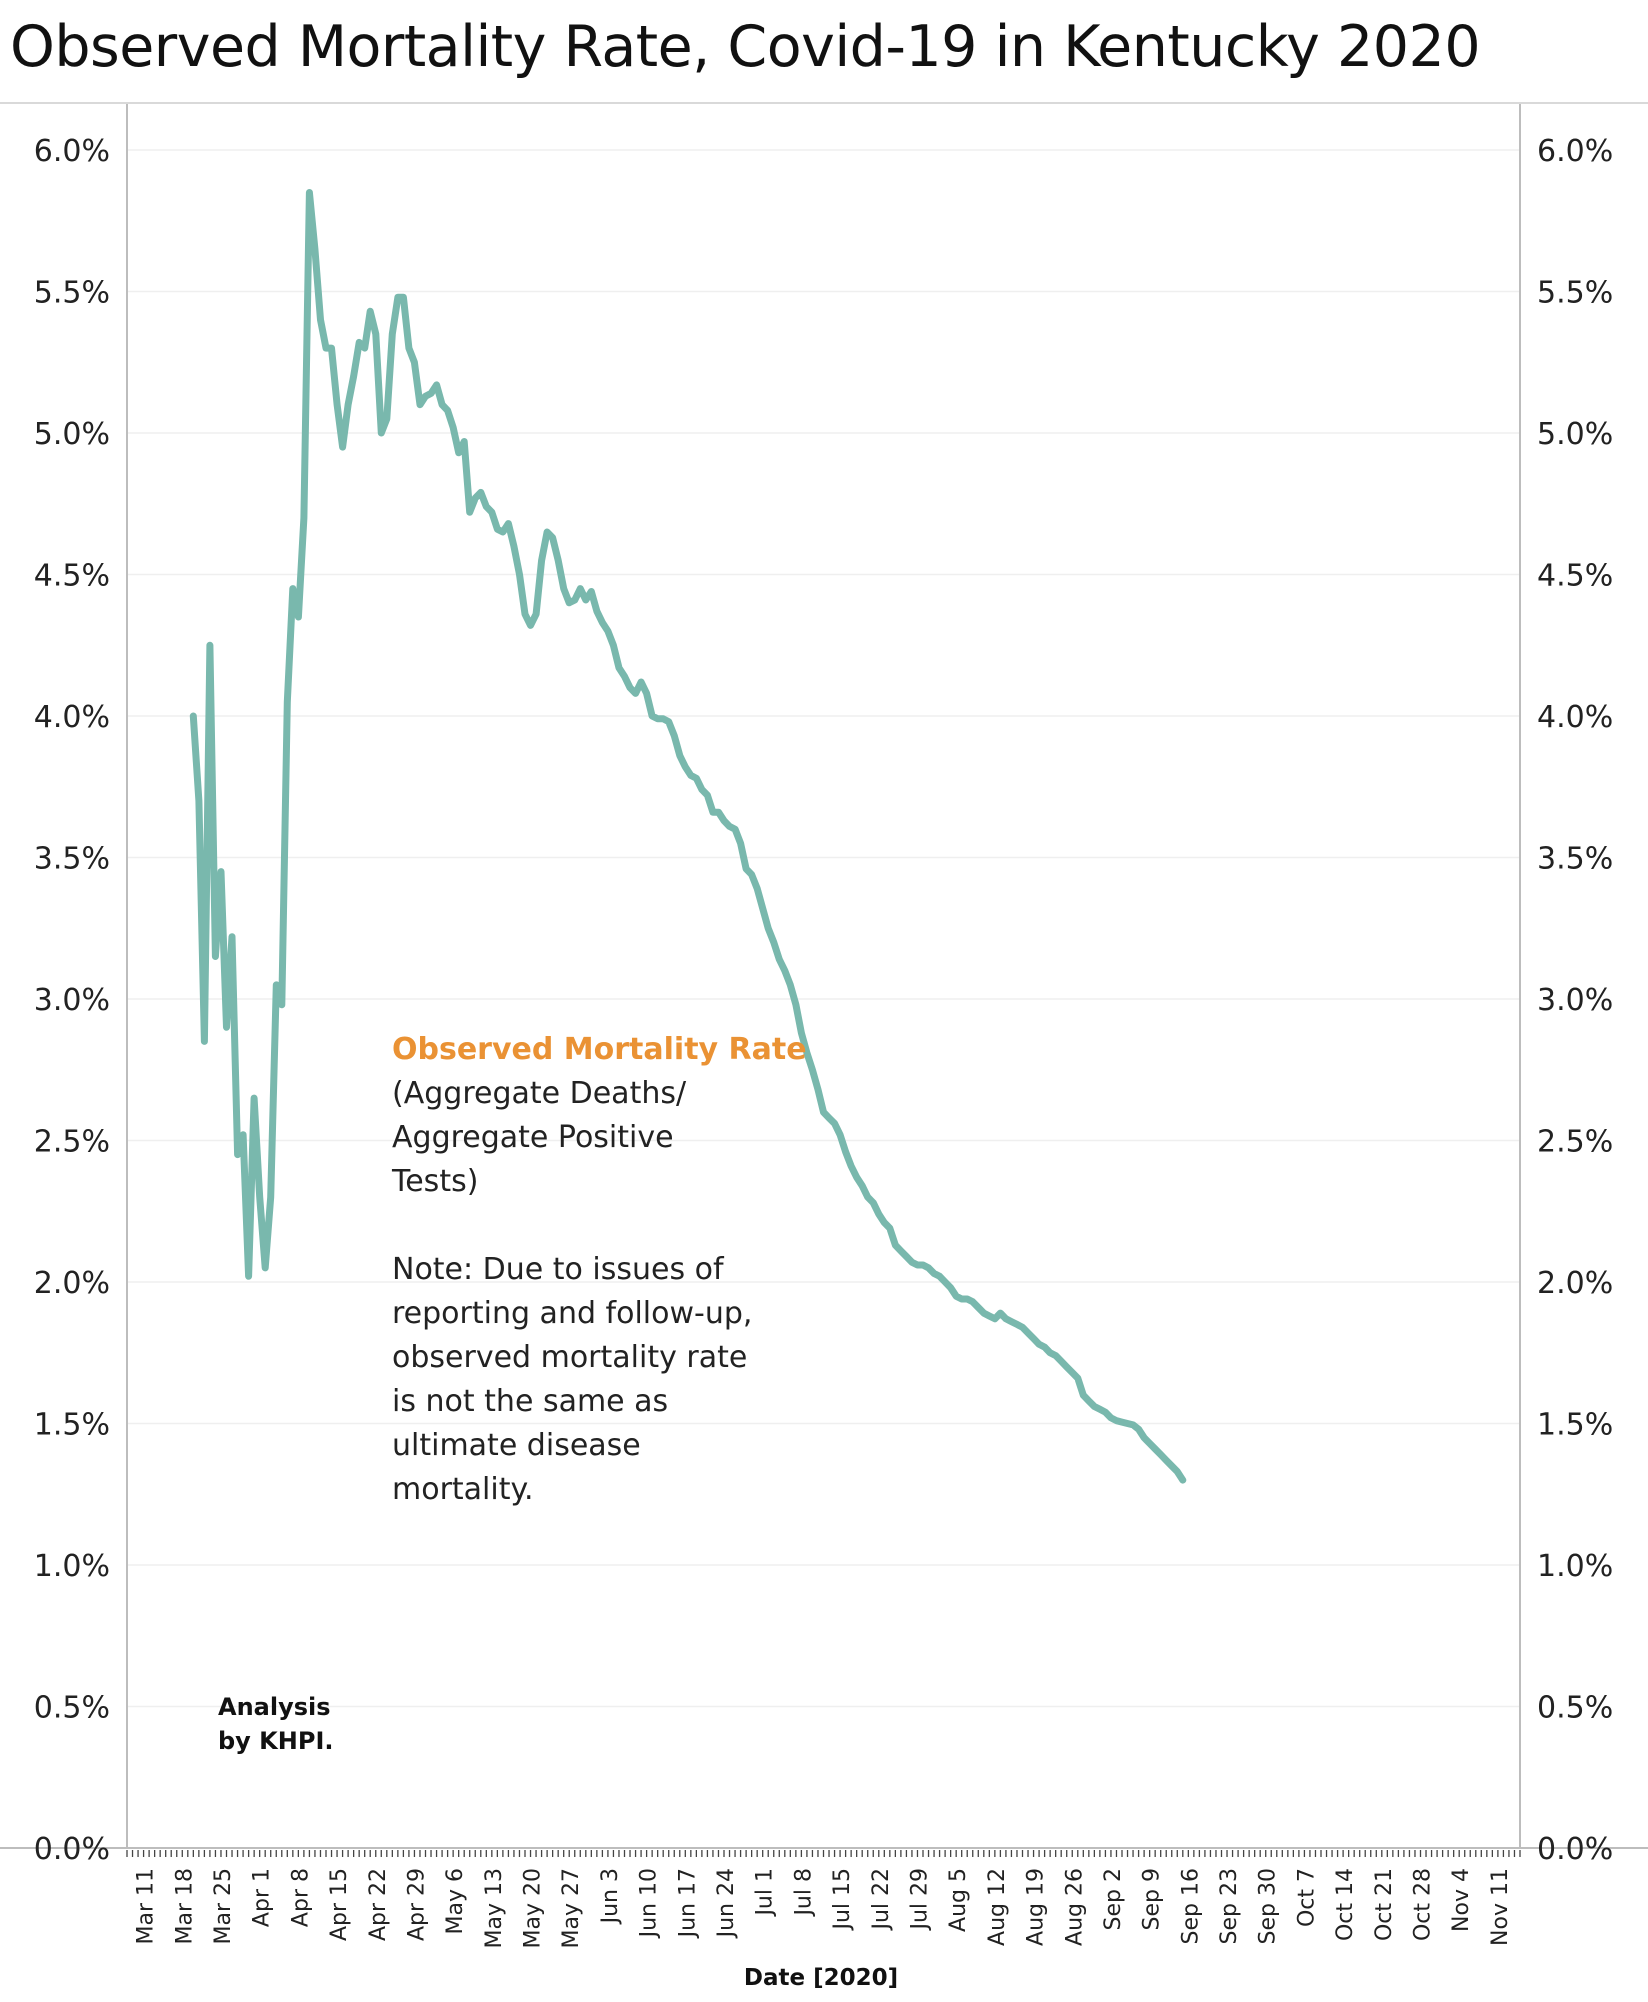 The width and height of the screenshot is (1648, 2002). I want to click on y-tick-label-left: 1.5%, so click(72, 1425).